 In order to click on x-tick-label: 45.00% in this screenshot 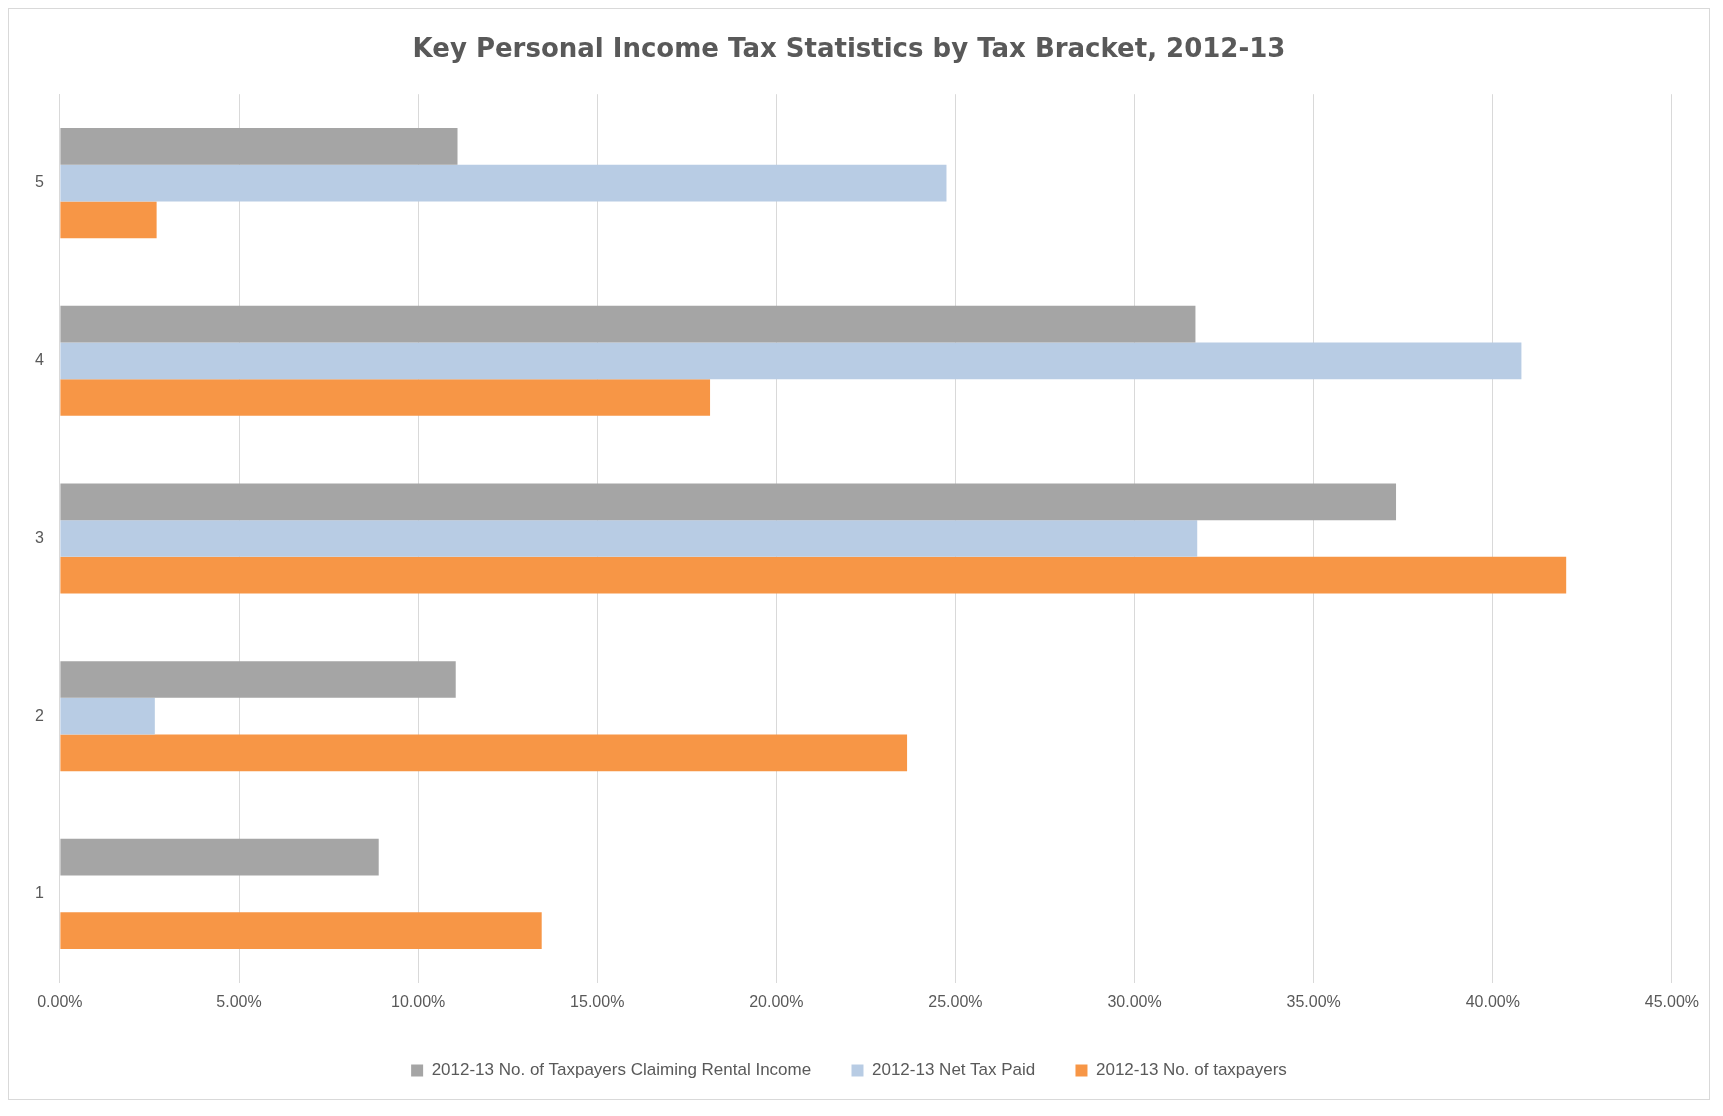, I will do `click(1671, 1001)`.